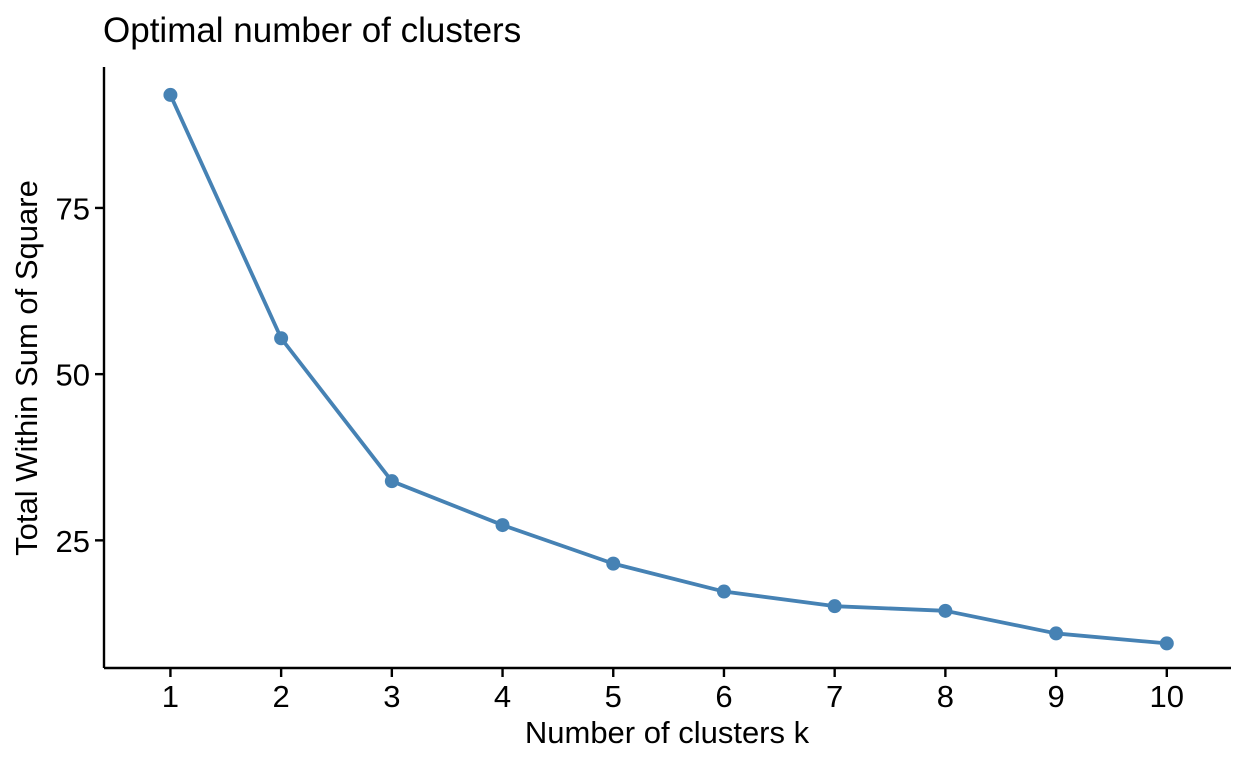 This screenshot has width=1248, height=768. I want to click on x-tick-label: 8, so click(945, 696).